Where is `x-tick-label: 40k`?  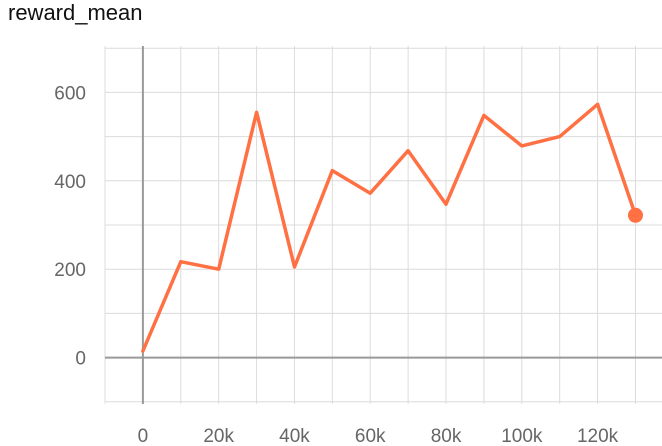 x-tick-label: 40k is located at coordinates (294, 436).